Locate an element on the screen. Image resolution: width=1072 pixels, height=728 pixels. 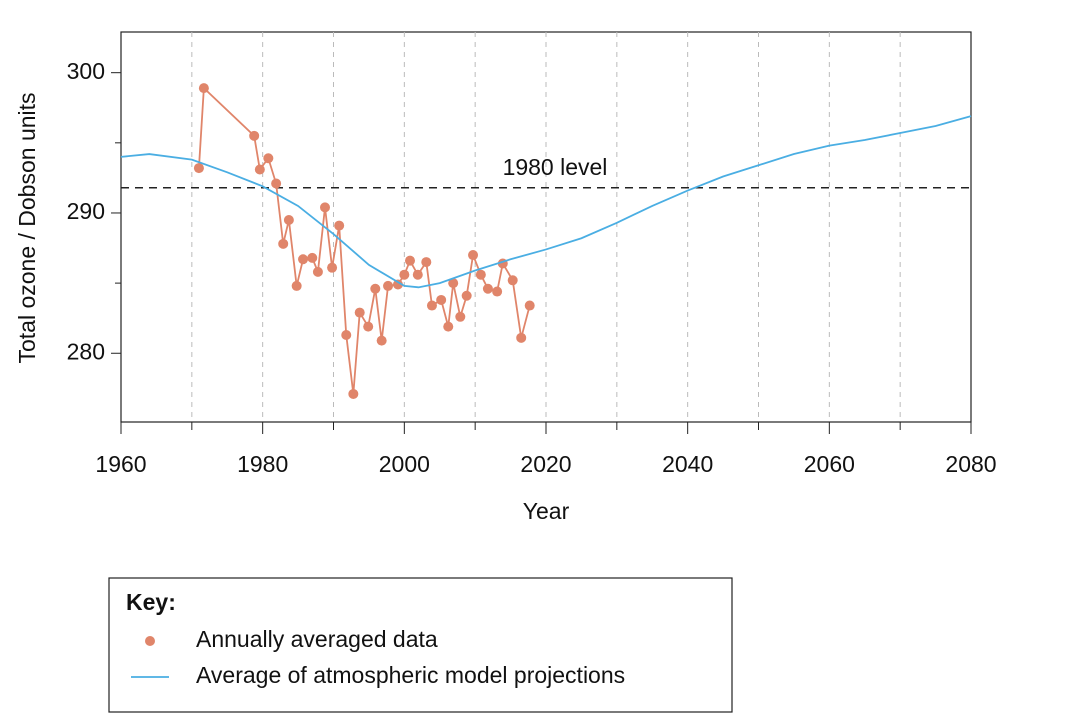
legend-marker is located at coordinates (150, 641).